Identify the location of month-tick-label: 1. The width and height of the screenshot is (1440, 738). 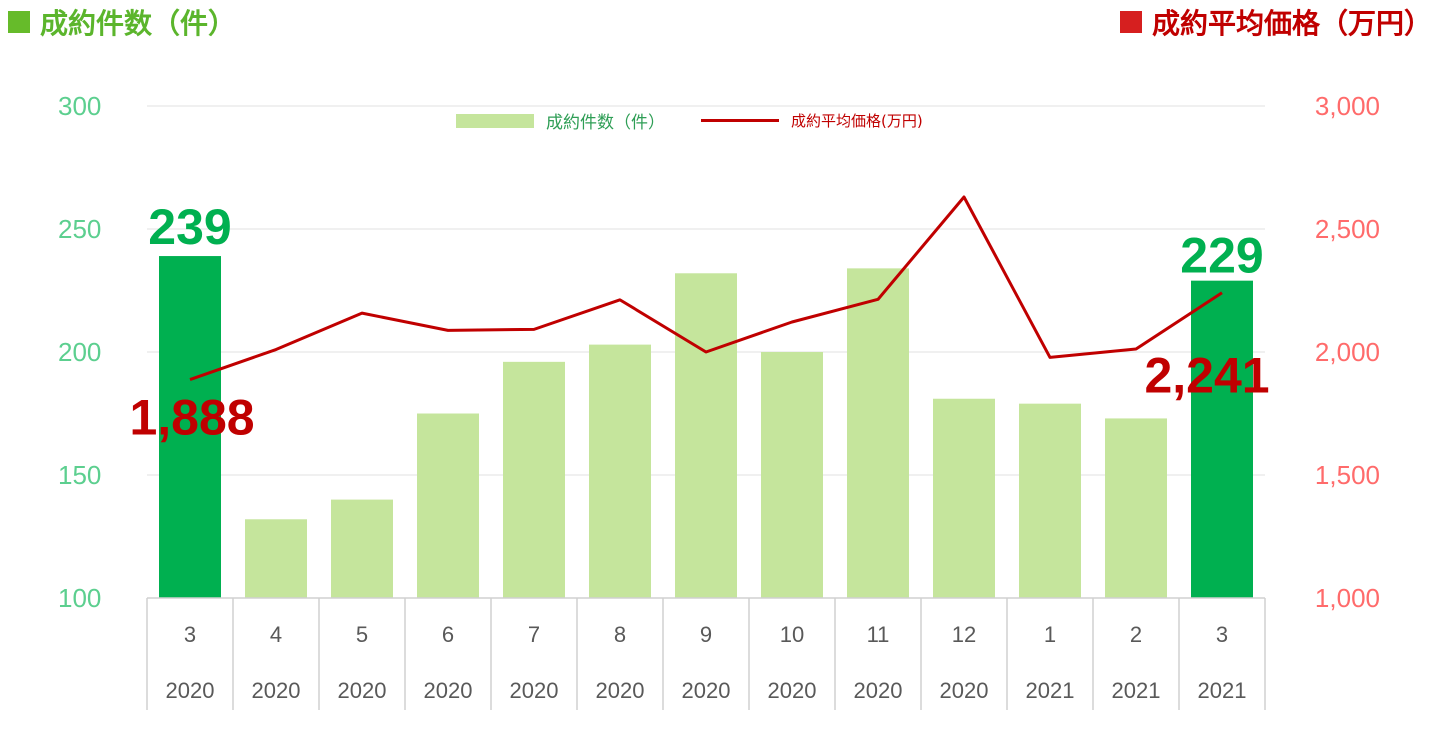
(1050, 634).